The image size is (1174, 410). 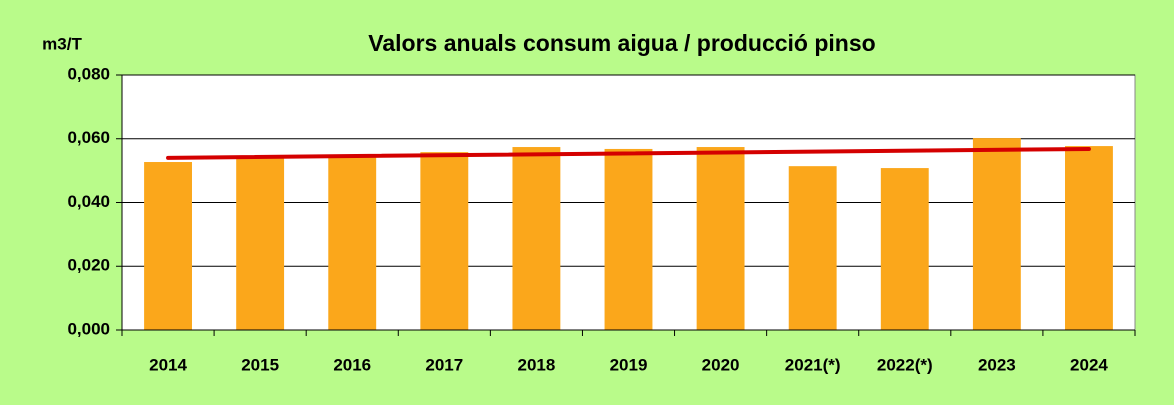 What do you see at coordinates (88, 201) in the screenshot?
I see `y-tick-label: 0,040` at bounding box center [88, 201].